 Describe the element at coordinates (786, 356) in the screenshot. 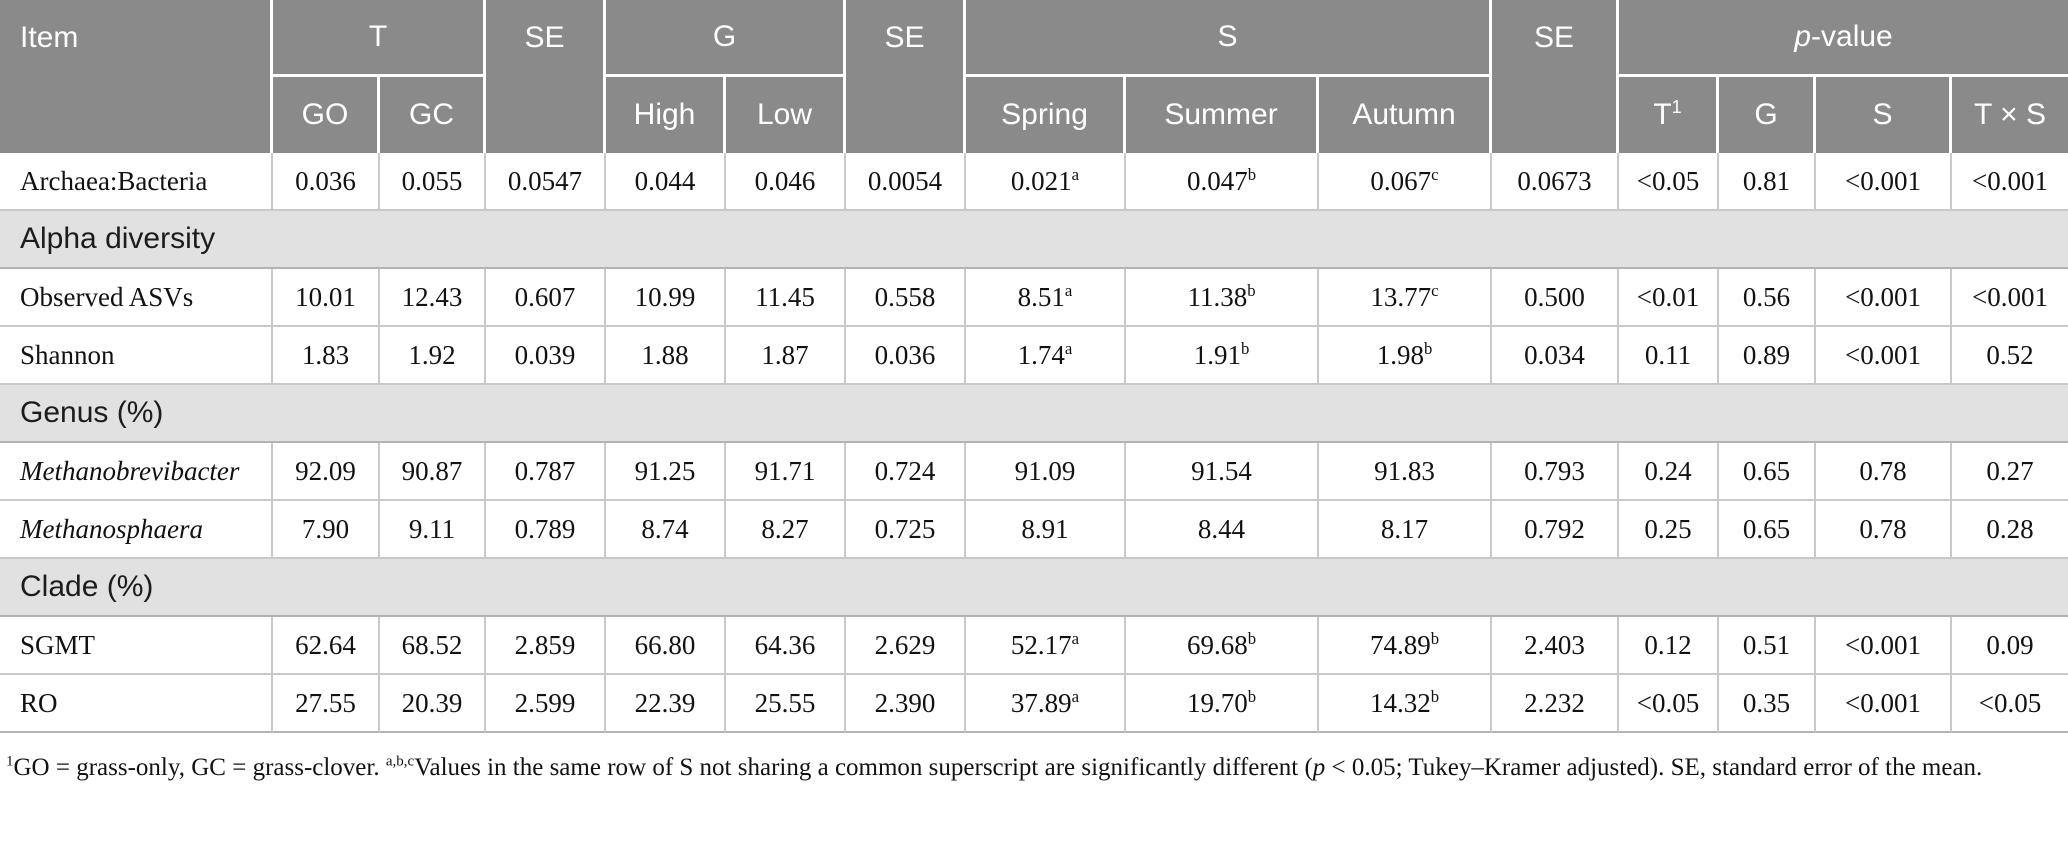

I see `value-cell-low: 1.87` at that location.